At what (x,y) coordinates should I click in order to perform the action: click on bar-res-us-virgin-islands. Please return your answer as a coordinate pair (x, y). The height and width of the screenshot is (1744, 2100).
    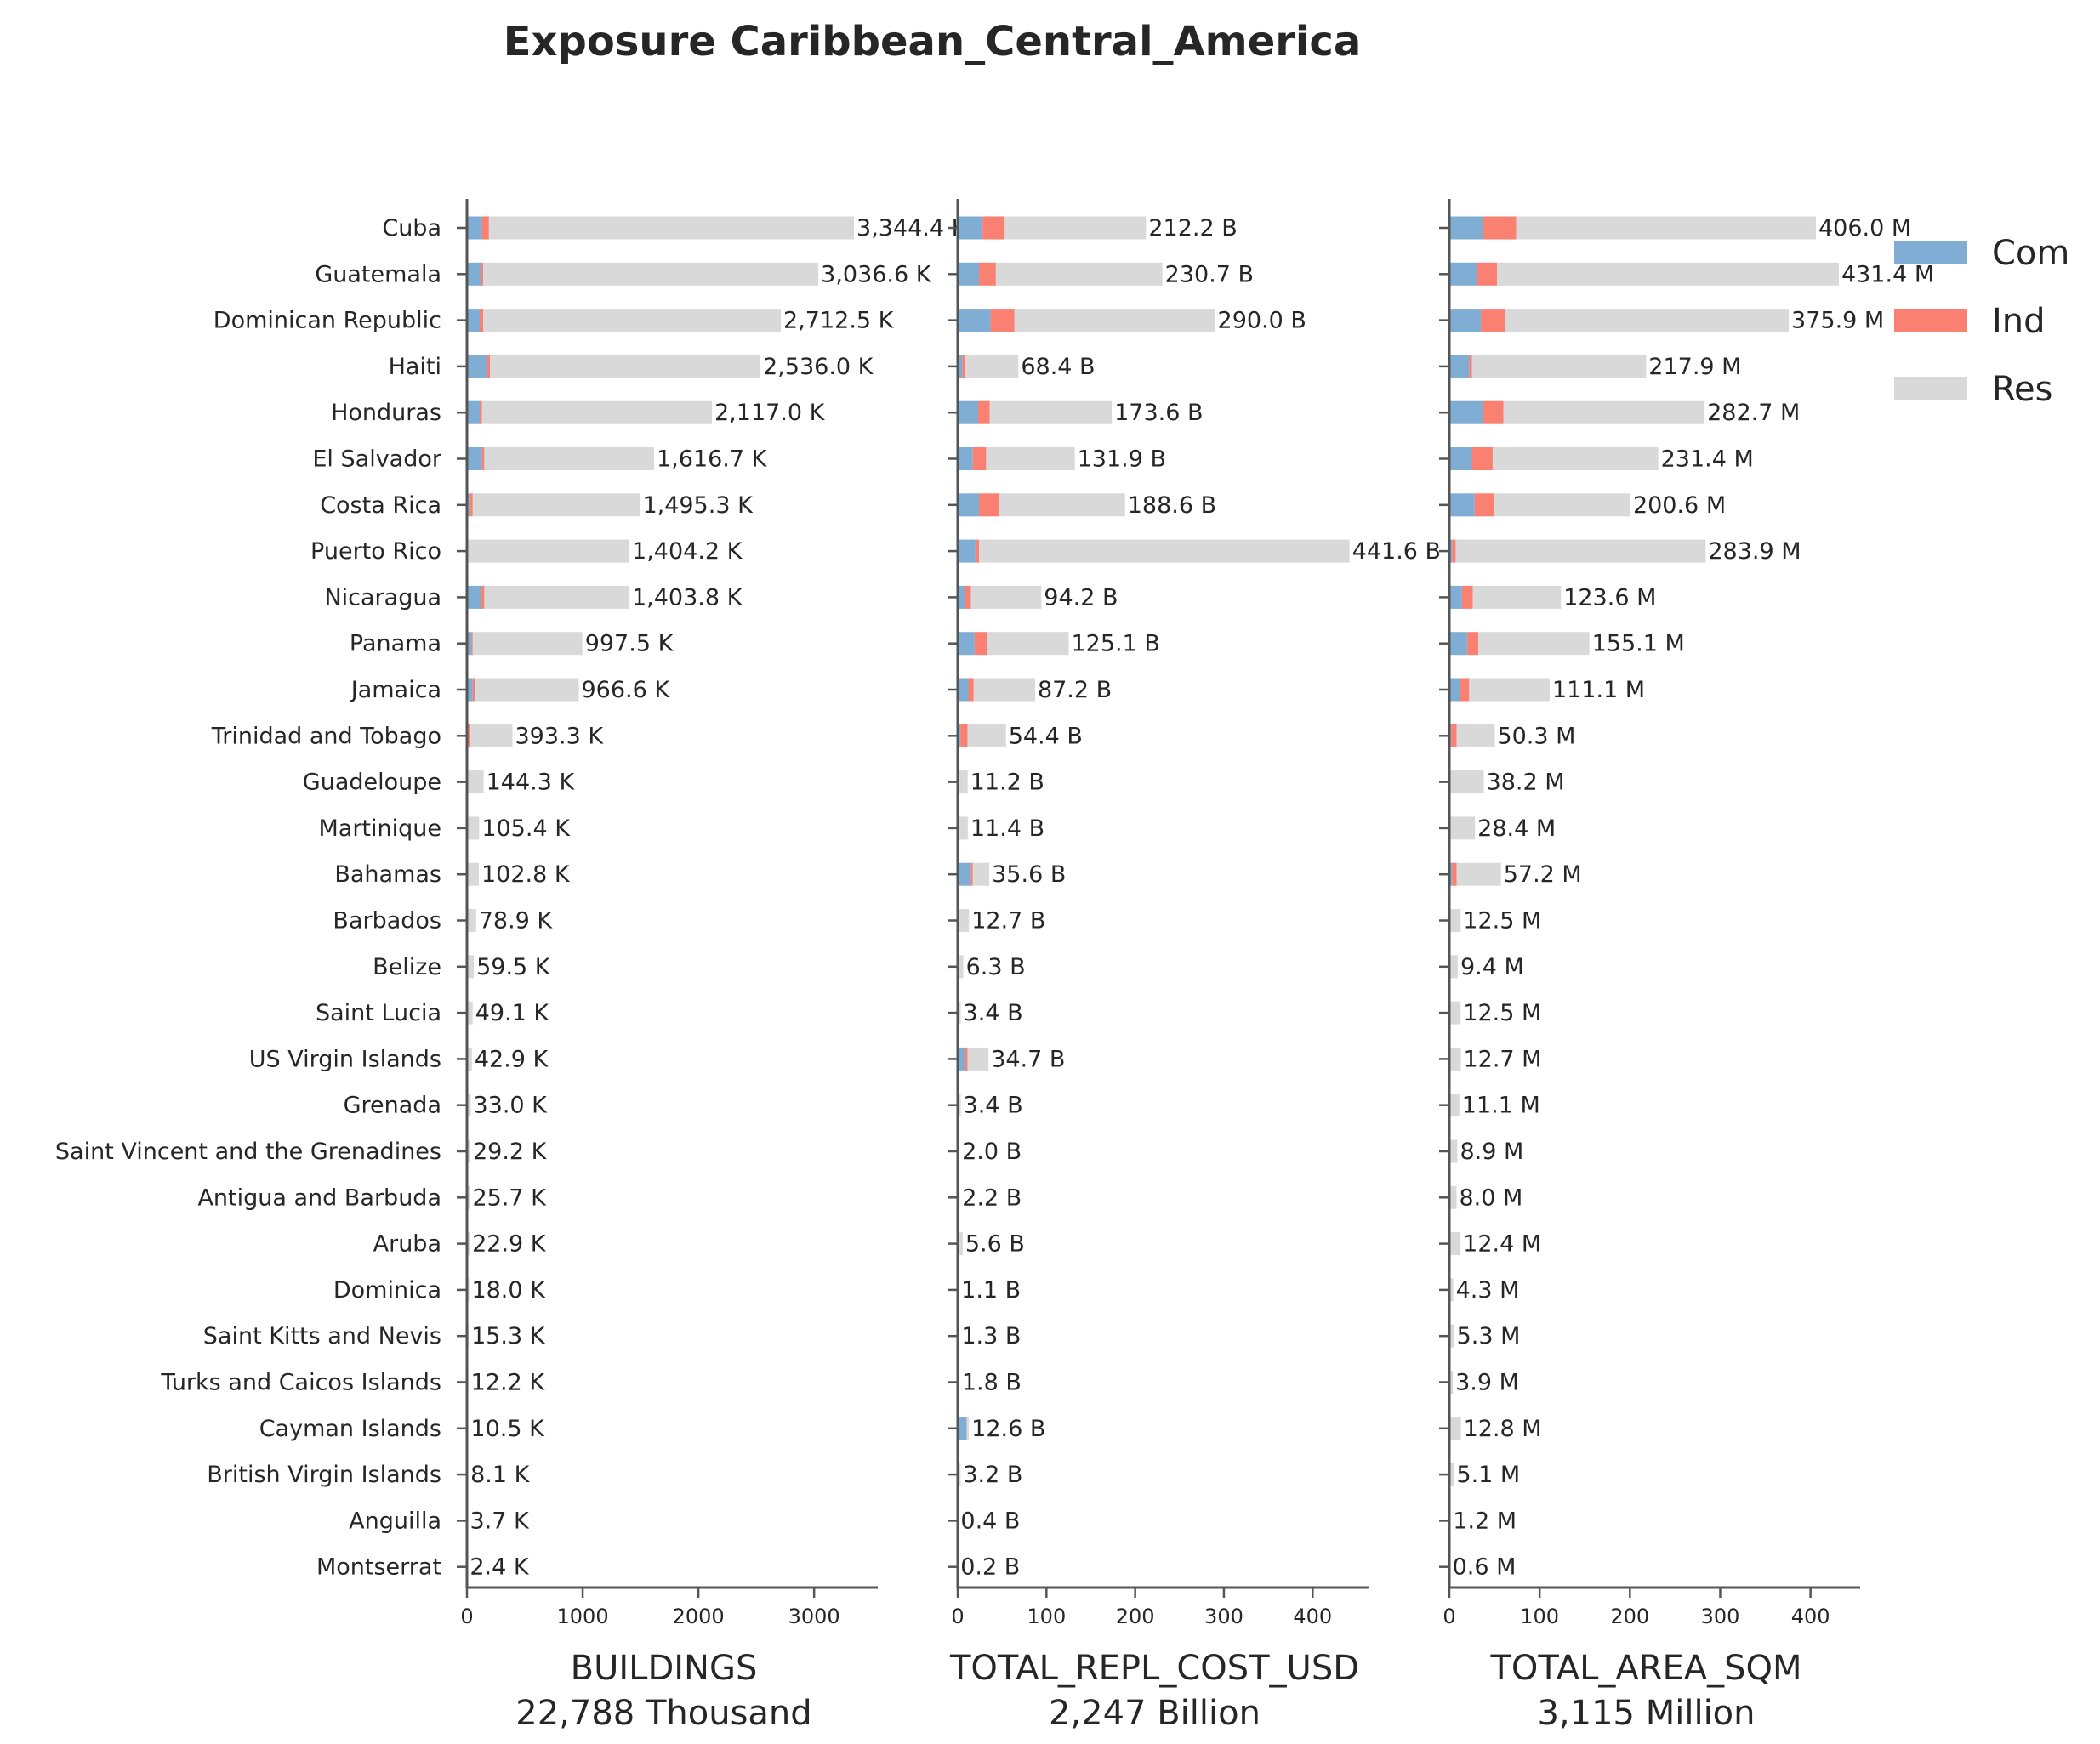
    Looking at the image, I should click on (1454, 1059).